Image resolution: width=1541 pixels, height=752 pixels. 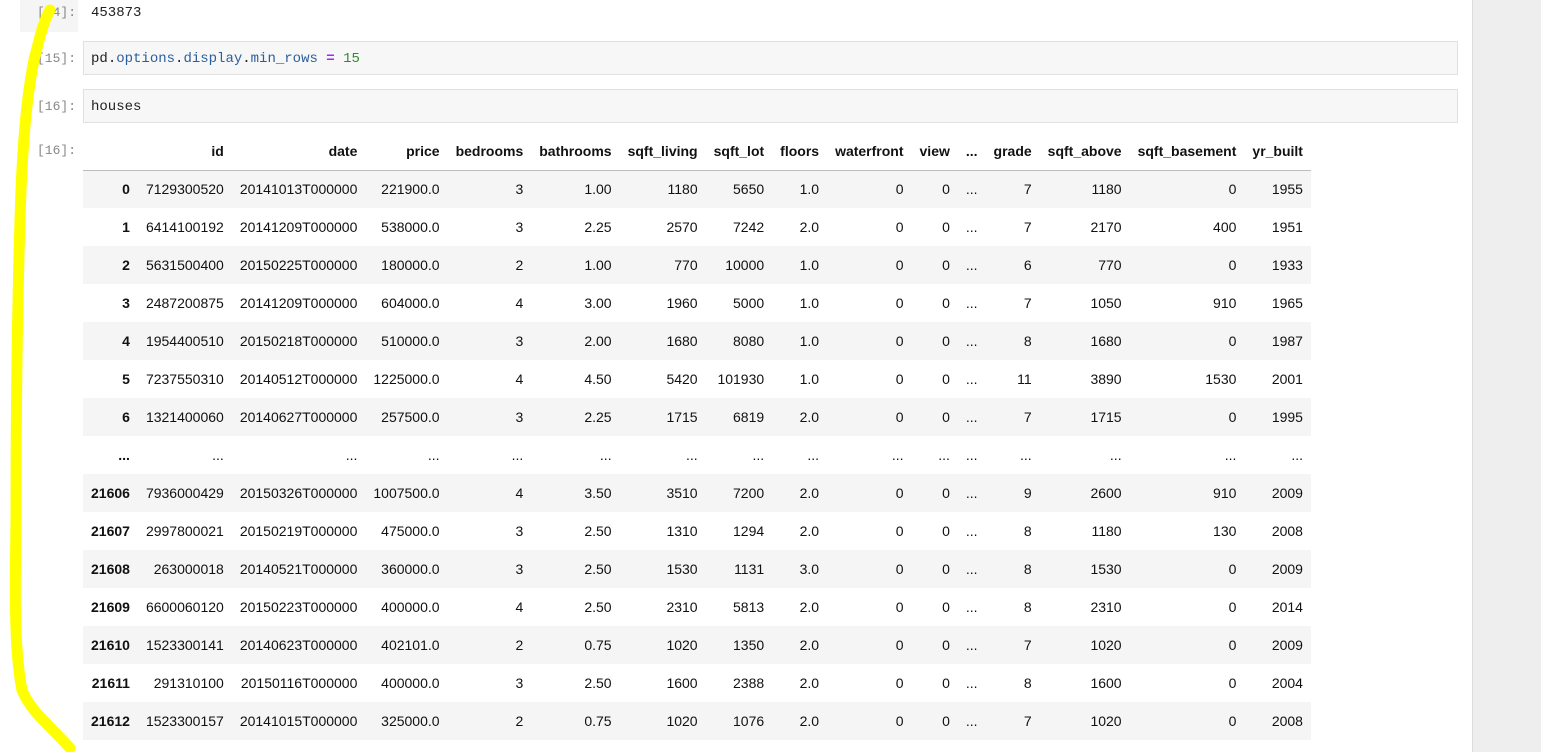 I want to click on table-cell: 1321400060, so click(x=184, y=417).